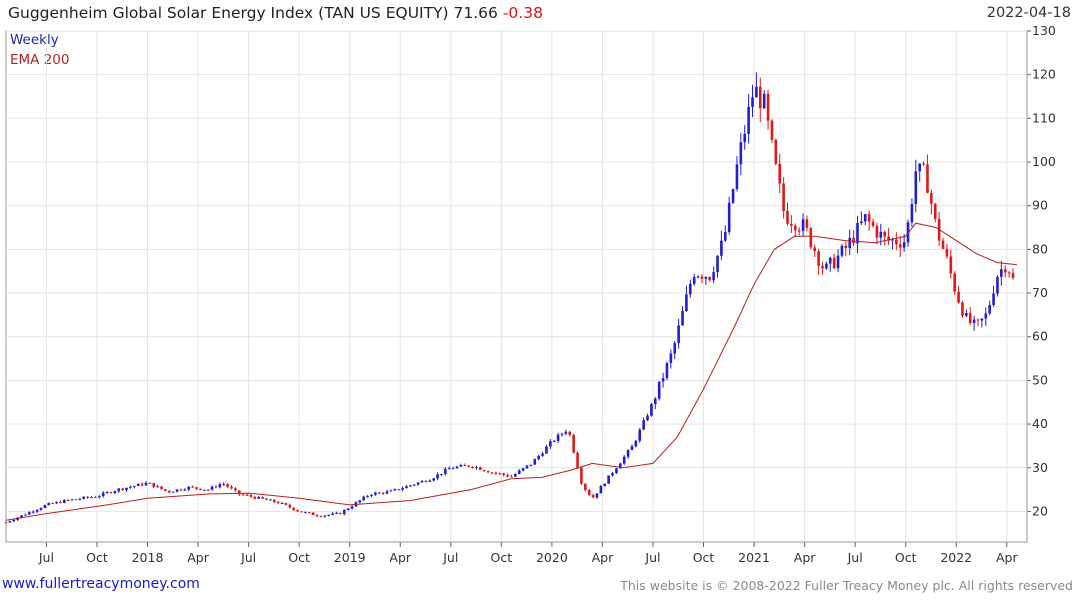  I want to click on y-tick-label: 80, so click(1040, 248).